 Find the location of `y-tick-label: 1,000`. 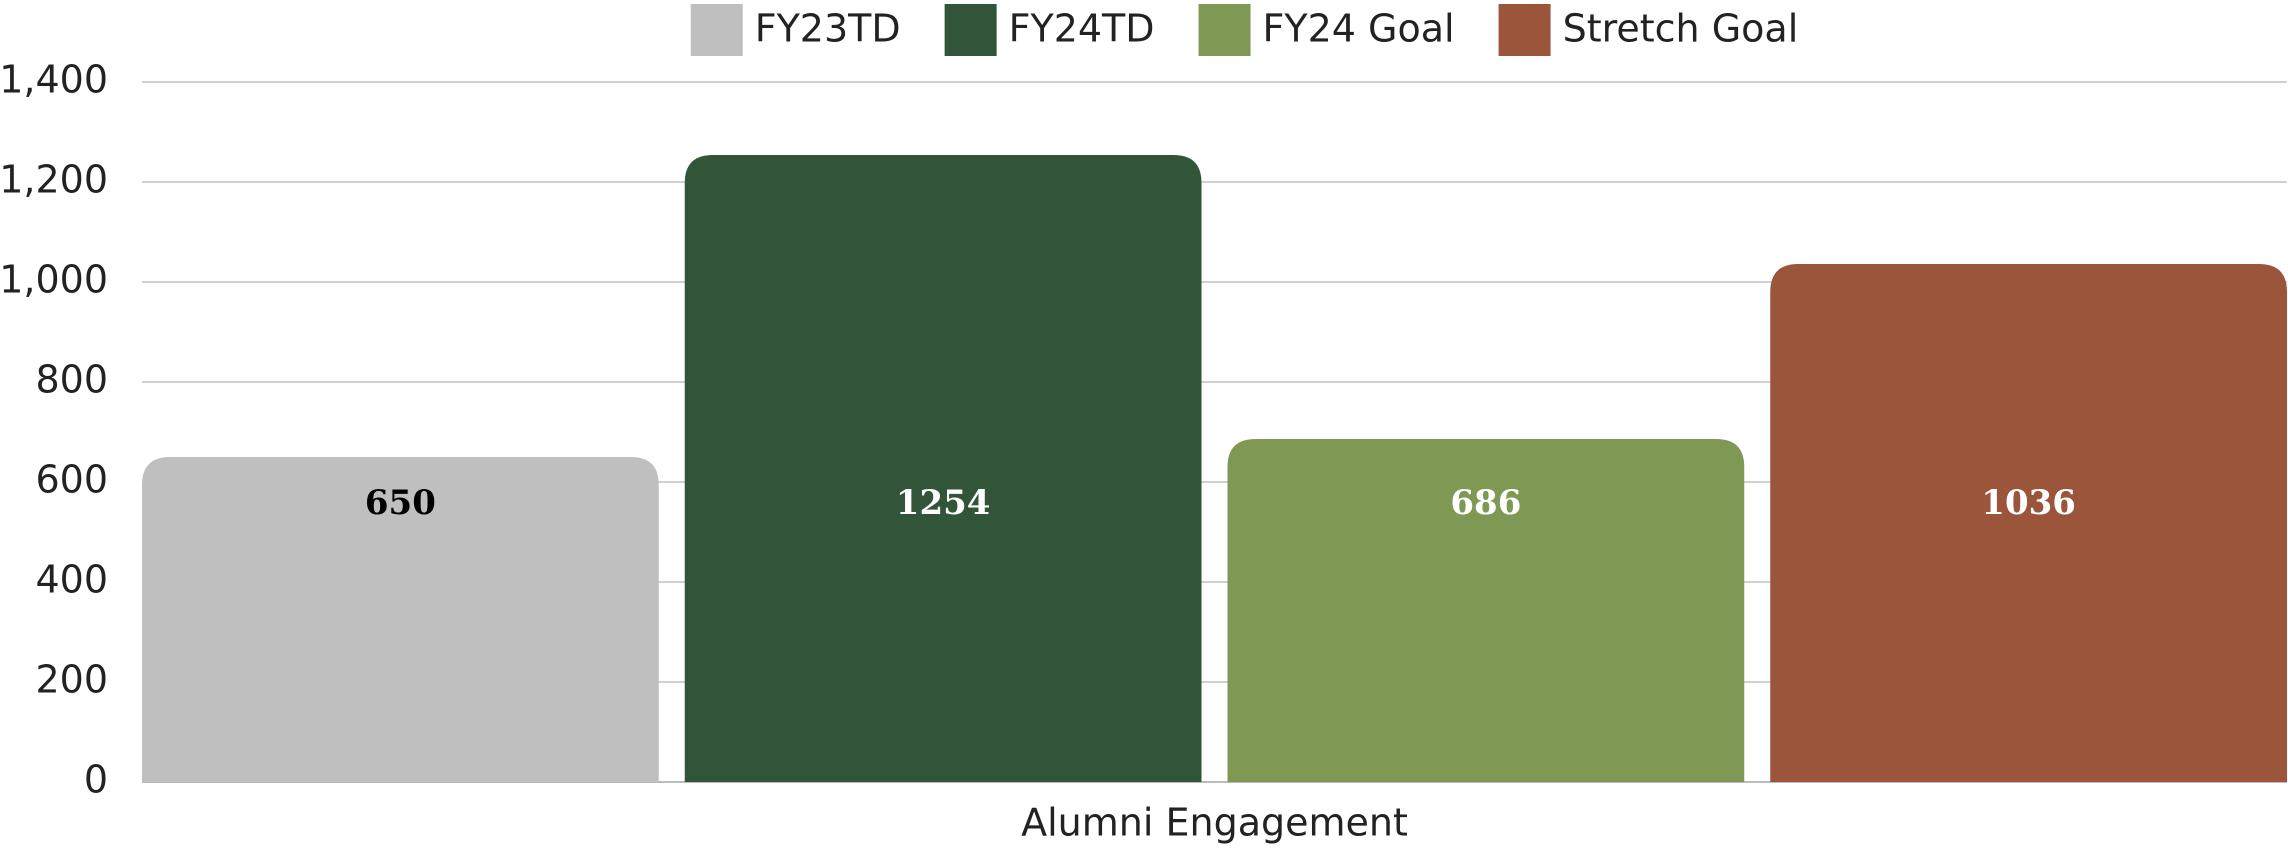

y-tick-label: 1,000 is located at coordinates (54, 280).